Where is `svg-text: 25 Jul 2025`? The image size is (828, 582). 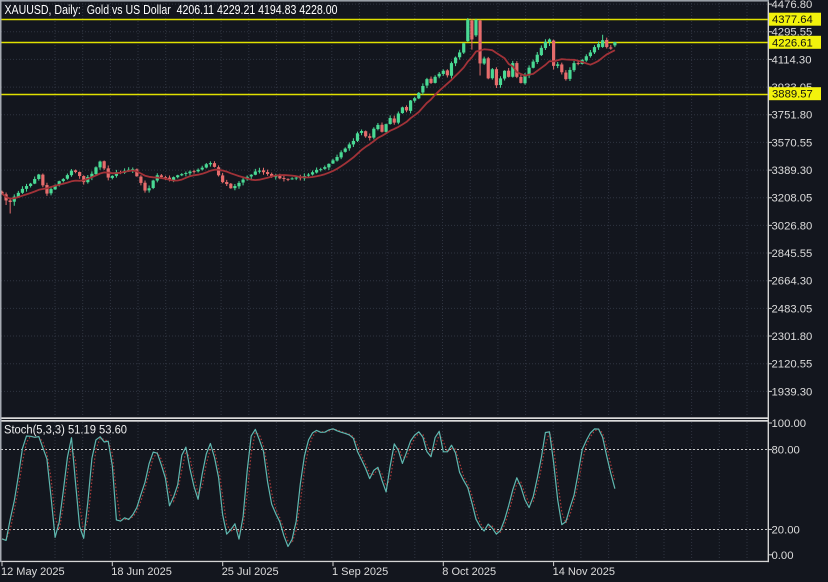 svg-text: 25 Jul 2025 is located at coordinates (250, 572).